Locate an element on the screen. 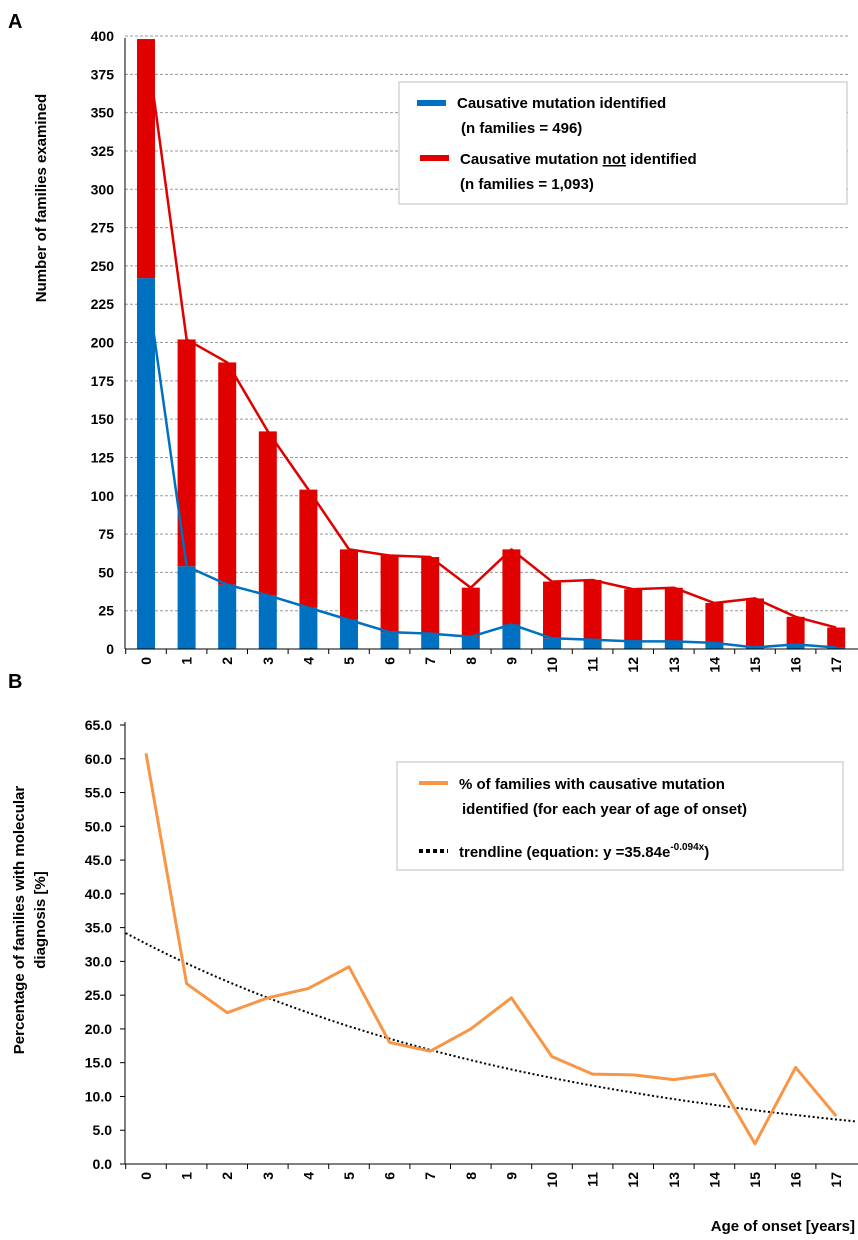 The width and height of the screenshot is (858, 1240). y-tick-label: 225 is located at coordinates (103, 304).